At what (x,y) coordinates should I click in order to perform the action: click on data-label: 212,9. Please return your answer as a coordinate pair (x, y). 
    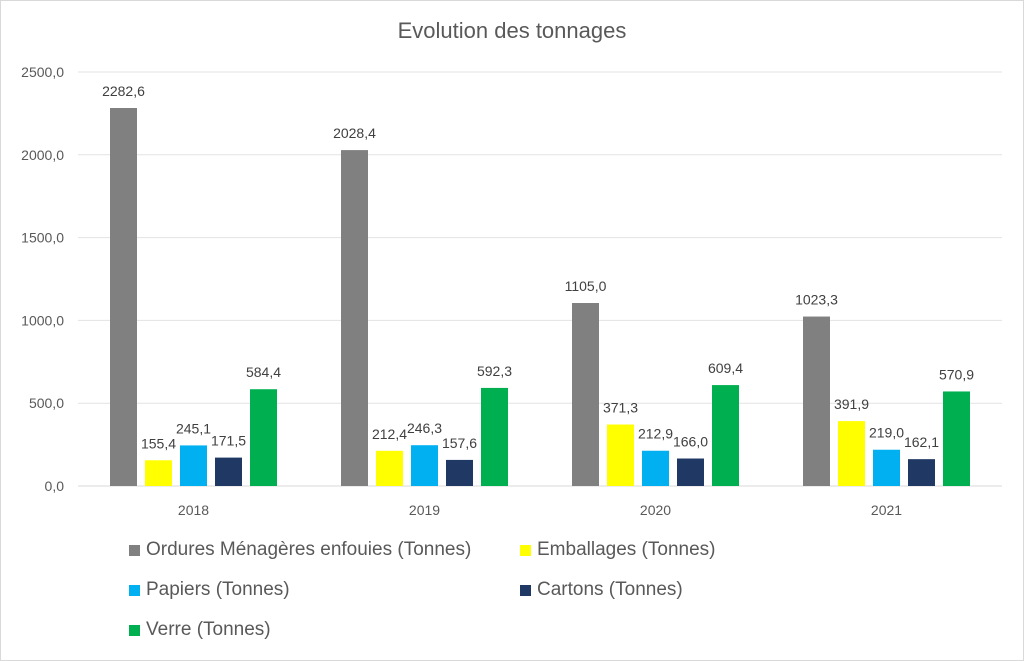
    Looking at the image, I should click on (655, 434).